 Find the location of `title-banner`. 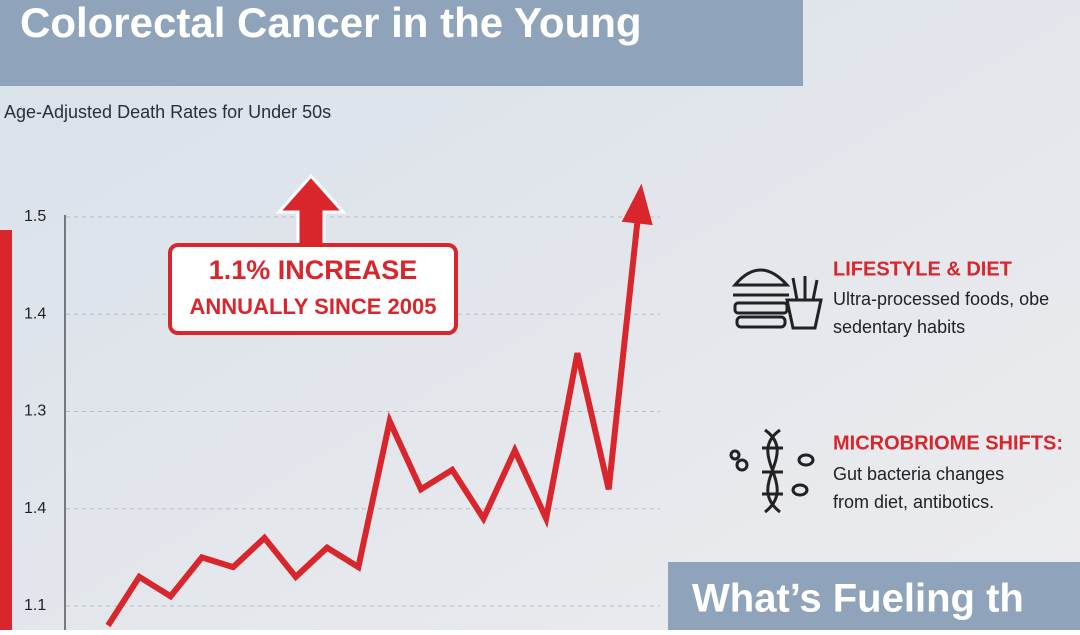

title-banner is located at coordinates (401, 43).